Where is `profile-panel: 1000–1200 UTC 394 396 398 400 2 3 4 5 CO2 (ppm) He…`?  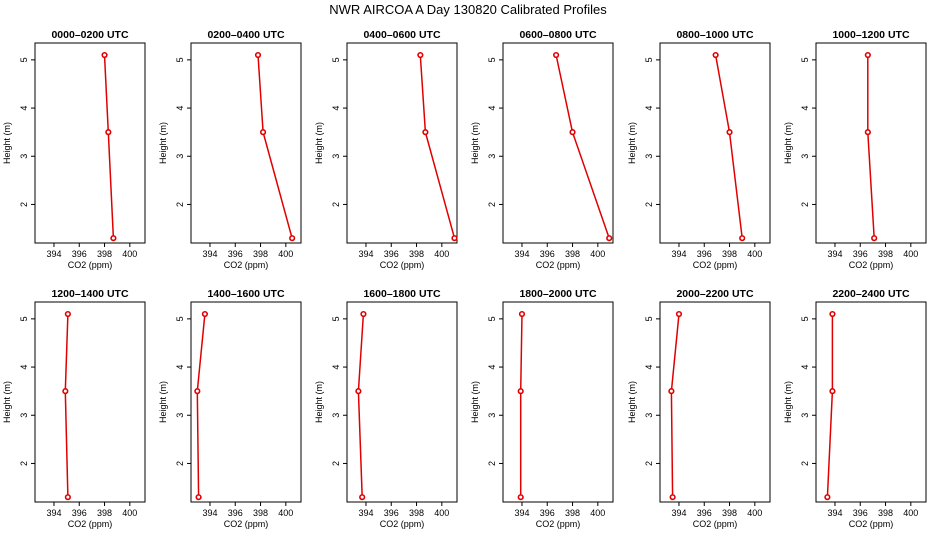
profile-panel: 1000–1200 UTC 394 396 398 400 2 3 4 5 CO2 (ppm) He… is located at coordinates (855, 149).